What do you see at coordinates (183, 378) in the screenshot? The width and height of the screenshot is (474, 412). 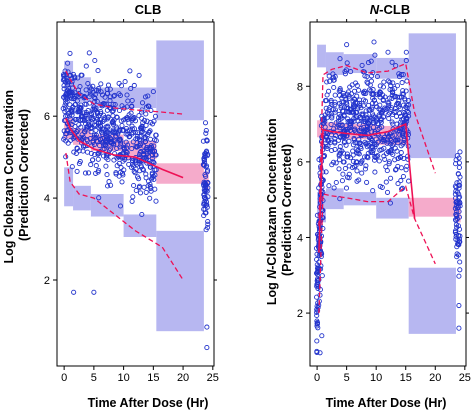 I see `x-tick-label: 20` at bounding box center [183, 378].